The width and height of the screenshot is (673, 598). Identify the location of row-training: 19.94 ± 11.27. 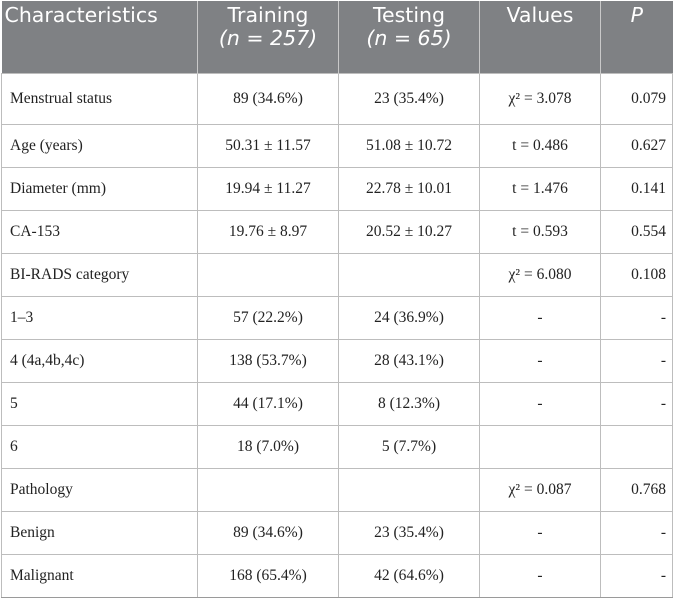
(268, 188).